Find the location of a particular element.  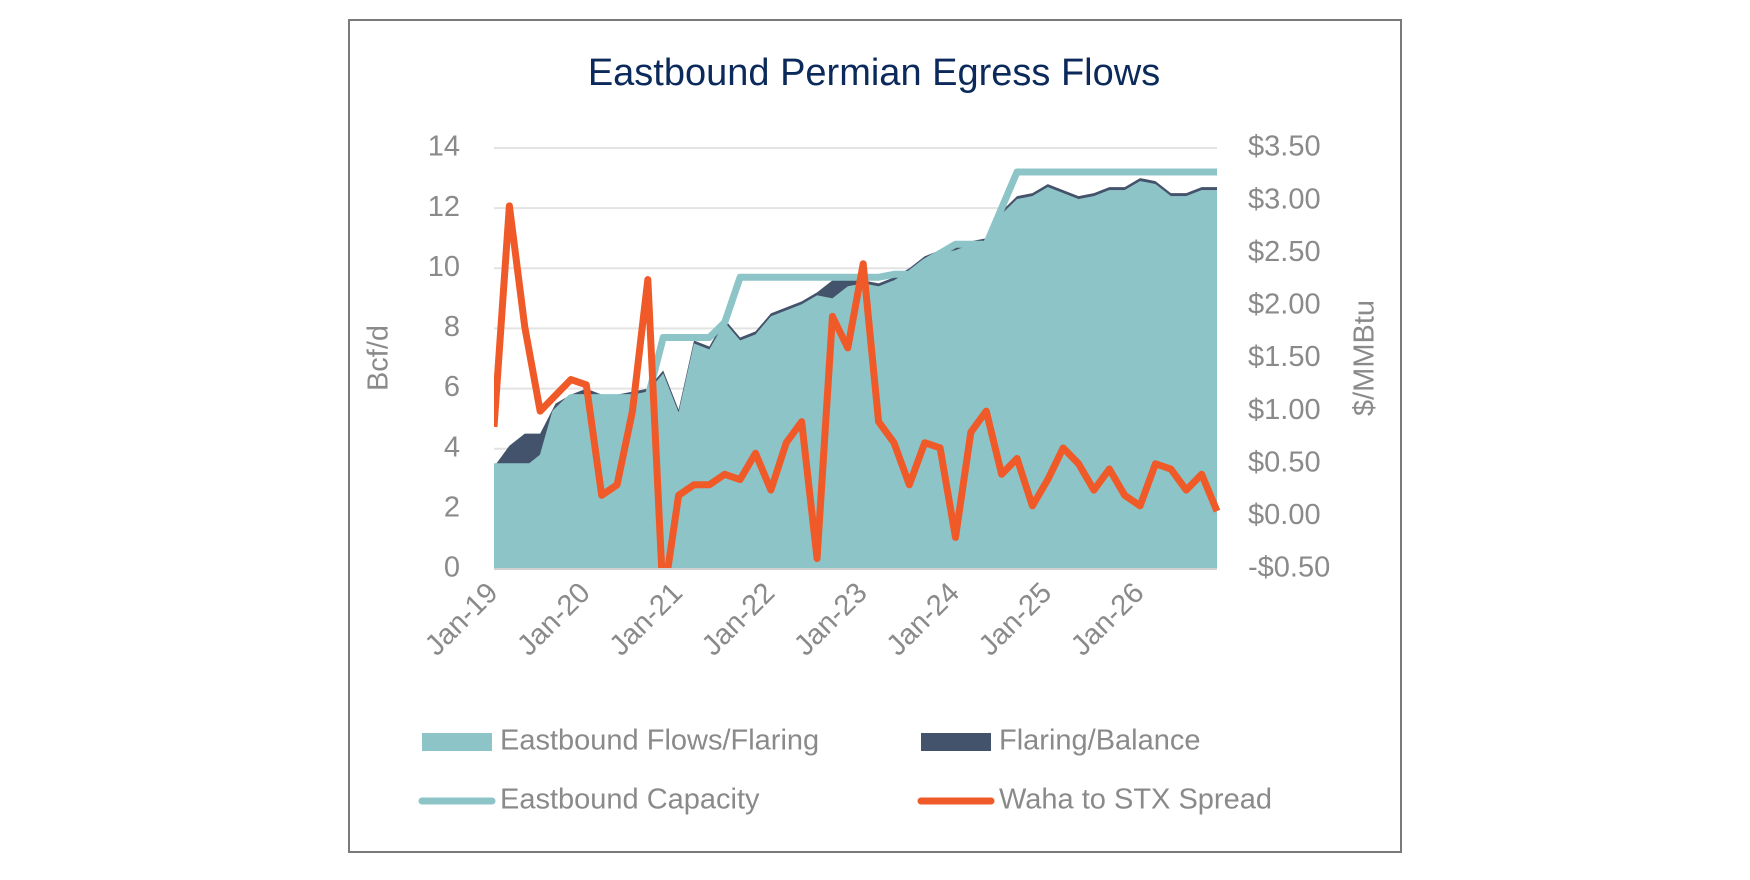

y2-tick-label: $0.50 is located at coordinates (1284, 462).